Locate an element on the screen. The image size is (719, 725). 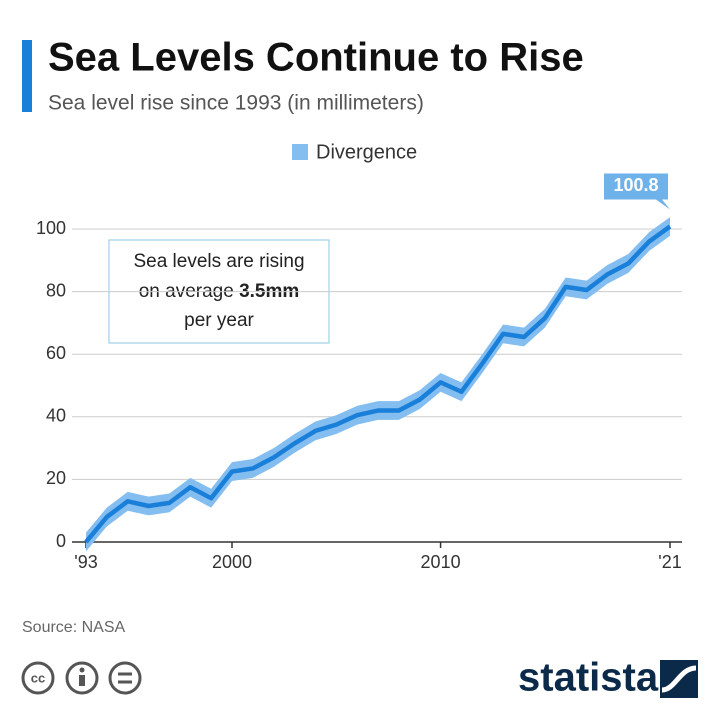
title-accent is located at coordinates (27, 76).